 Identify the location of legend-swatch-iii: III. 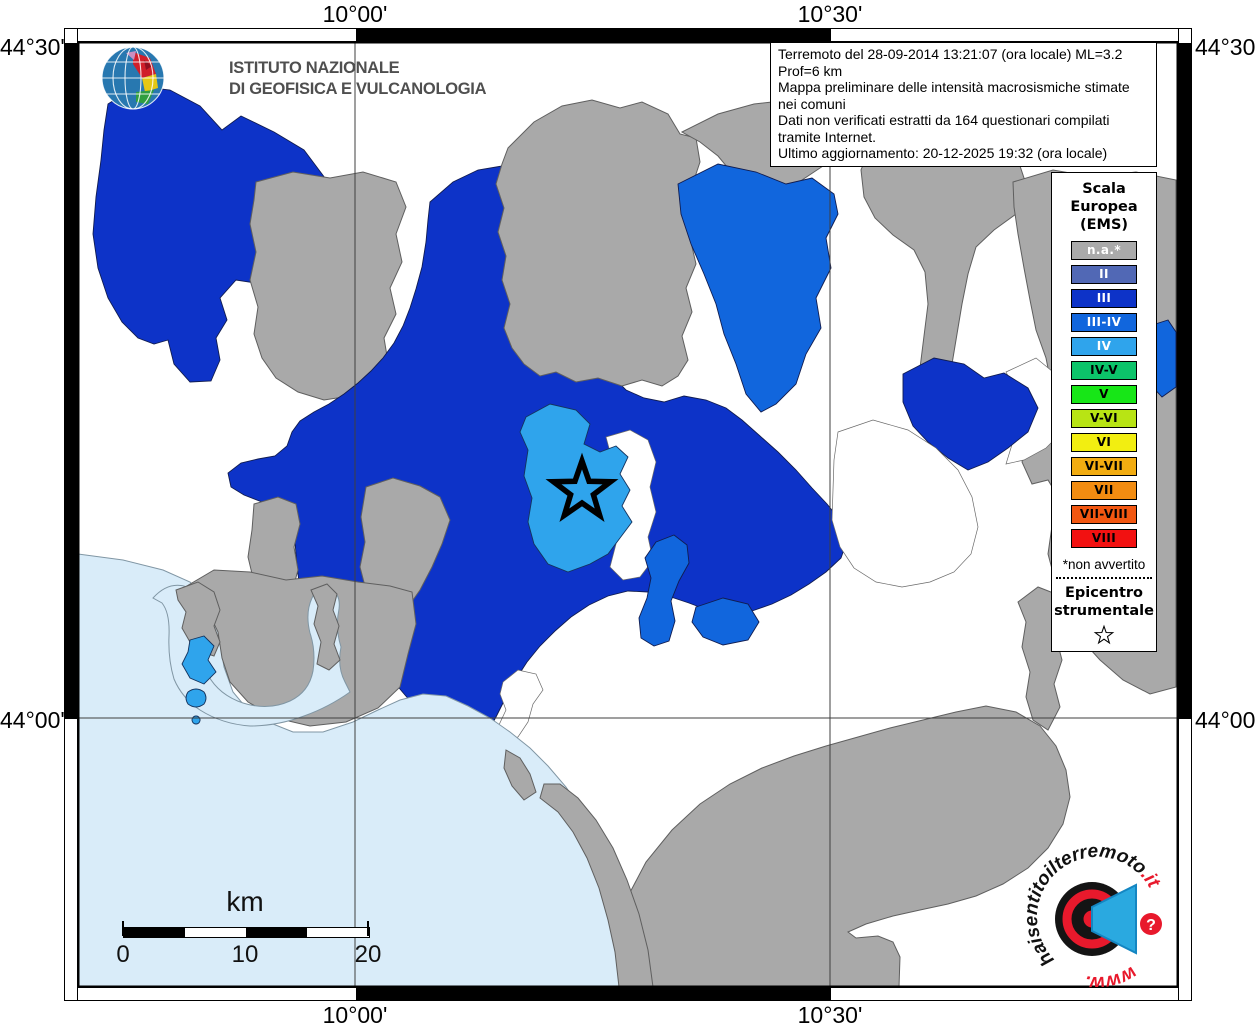
(1104, 298).